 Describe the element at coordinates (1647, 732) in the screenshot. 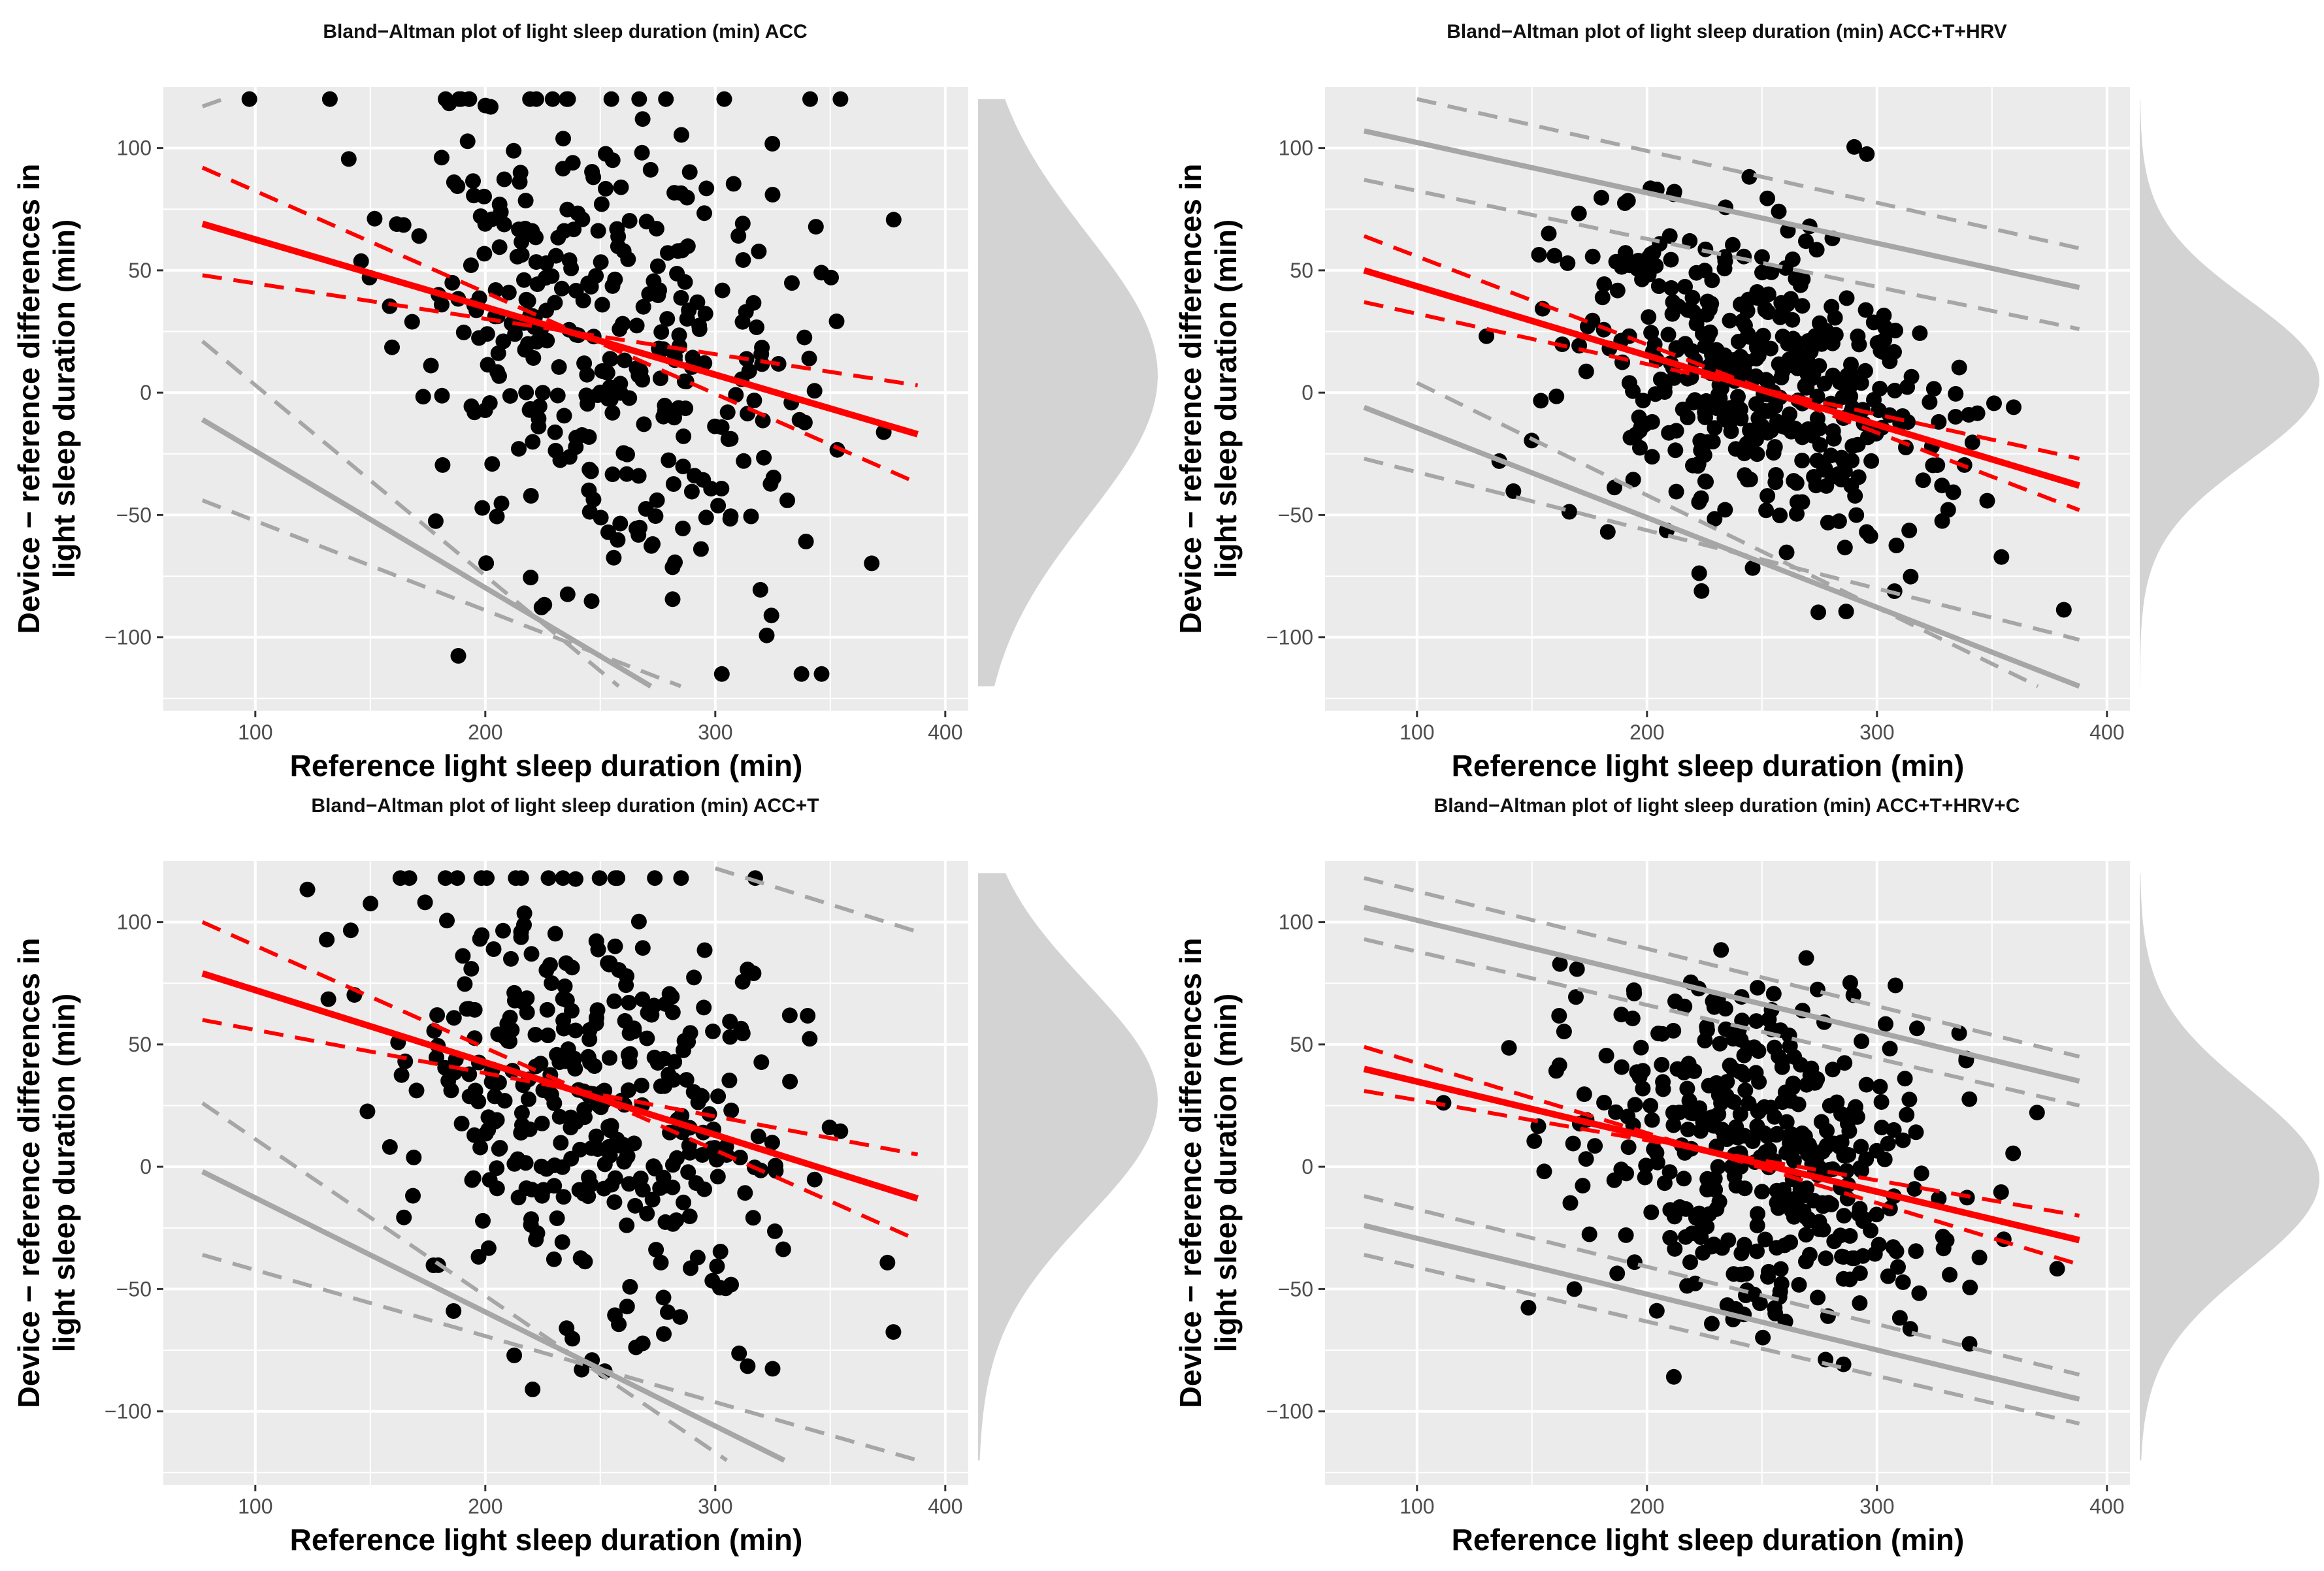

I see `x-tick-label: 200` at that location.